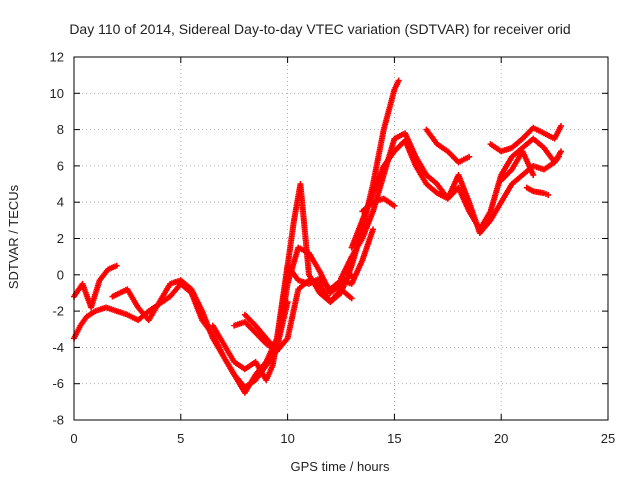 Image resolution: width=640 pixels, height=480 pixels. Describe the element at coordinates (180, 438) in the screenshot. I see `x-tick-label: 5` at that location.